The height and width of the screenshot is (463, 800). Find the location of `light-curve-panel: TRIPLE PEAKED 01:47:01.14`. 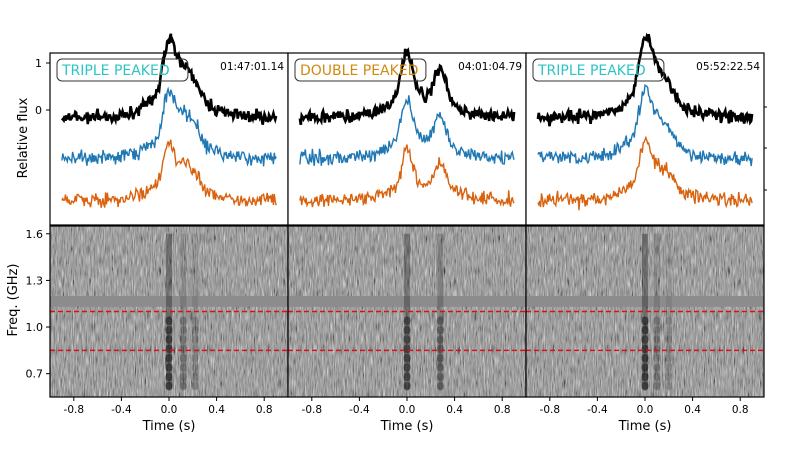

light-curve-panel: TRIPLE PEAKED 01:47:01.14 is located at coordinates (169, 129).